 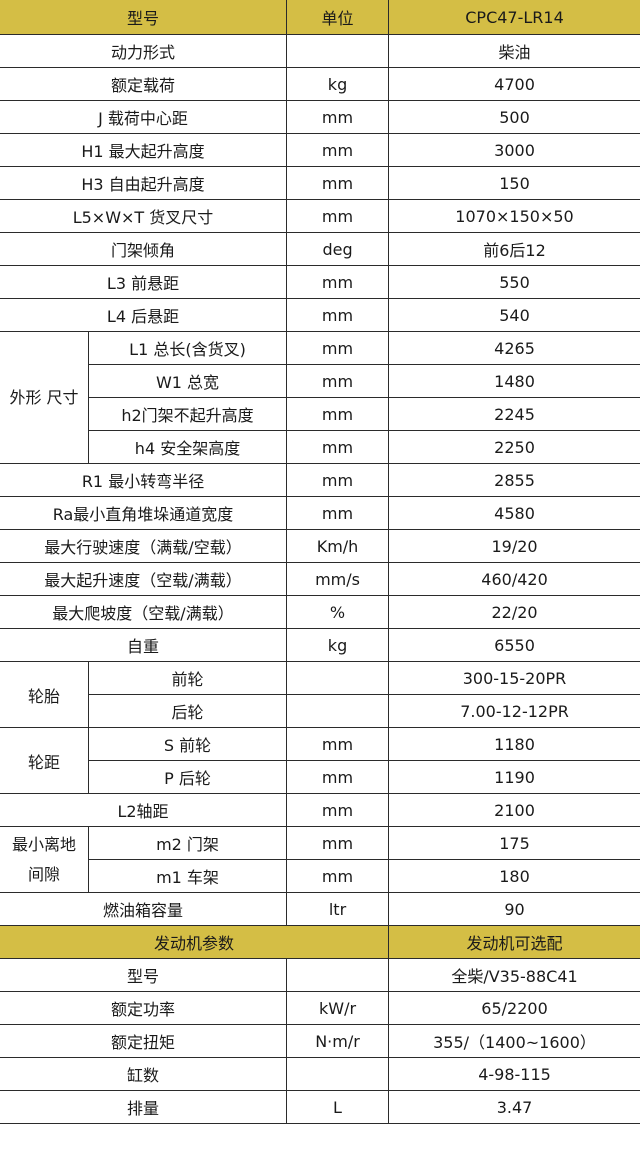 What do you see at coordinates (514, 1107) in the screenshot?
I see `engine-value: 3.47` at bounding box center [514, 1107].